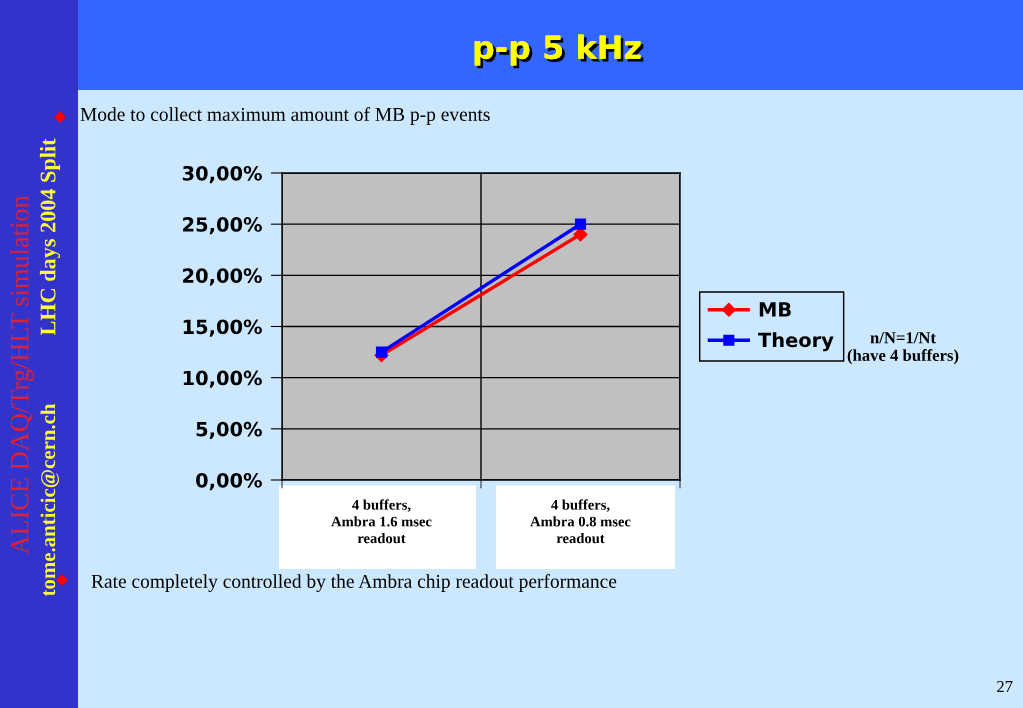 Image resolution: width=1023 pixels, height=708 pixels. What do you see at coordinates (222, 226) in the screenshot?
I see `y-tick-label: 25,00%` at bounding box center [222, 226].